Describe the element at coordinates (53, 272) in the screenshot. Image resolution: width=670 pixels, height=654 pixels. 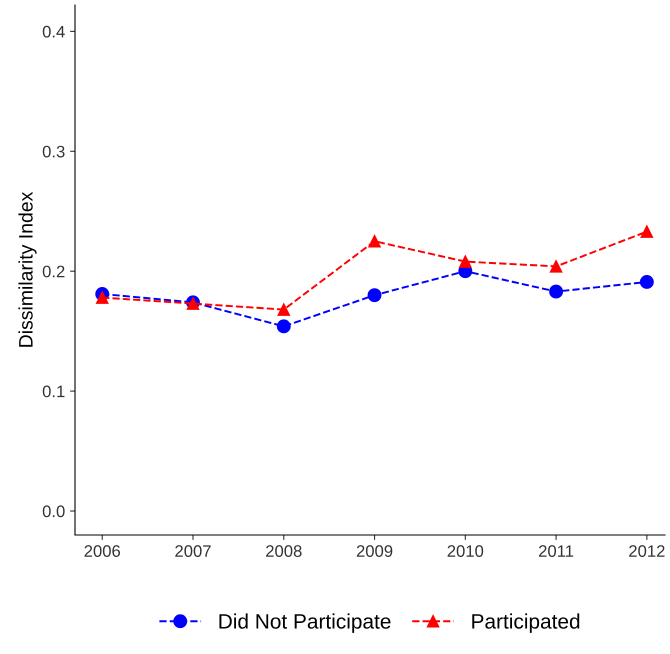
I see `y-tick-label: 0.2` at that location.